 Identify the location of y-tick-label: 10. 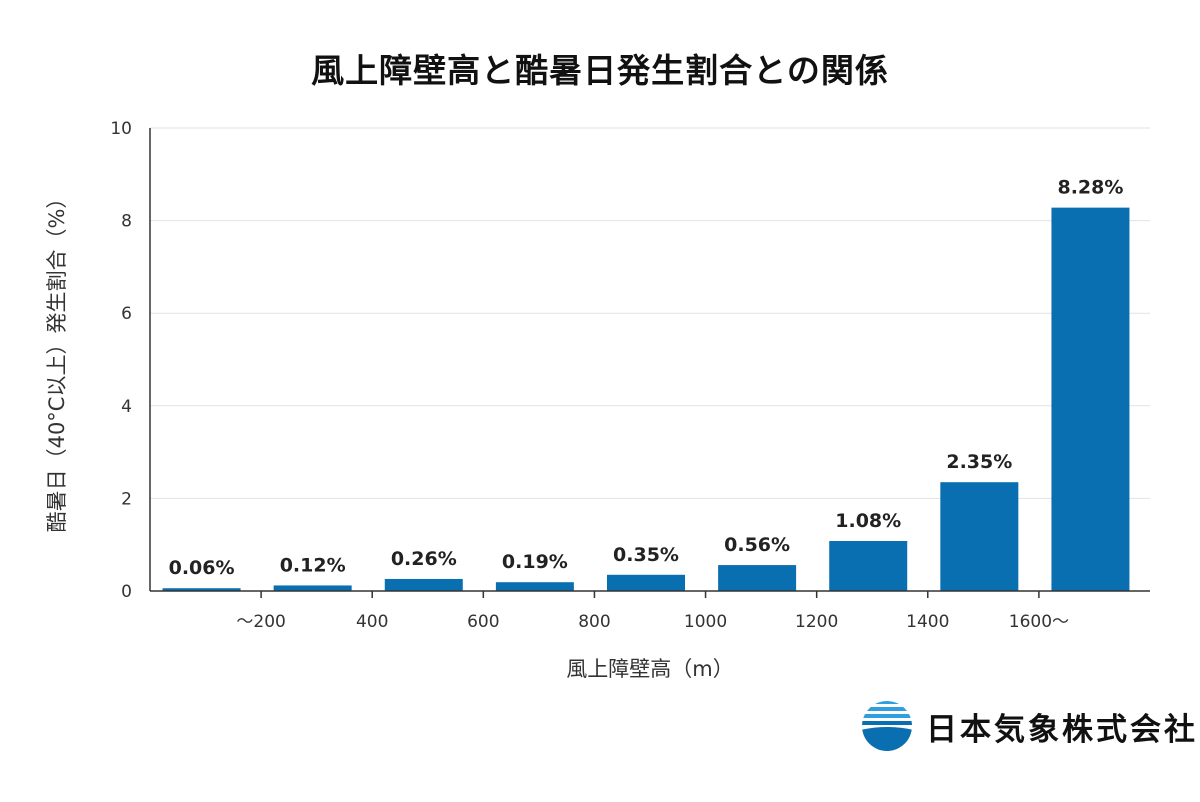
(121, 129).